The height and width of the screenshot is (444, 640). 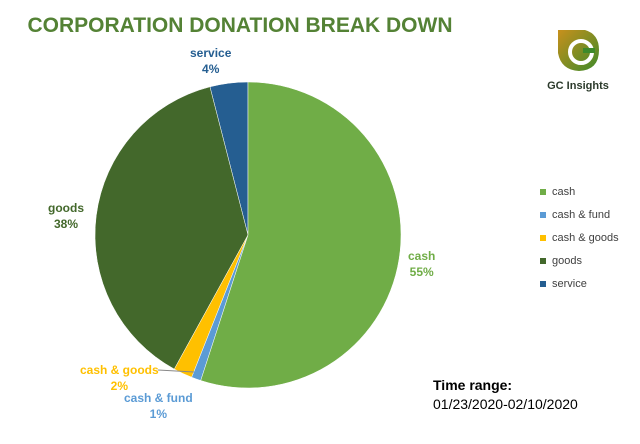 I want to click on label-name: cash & goods, so click(x=119, y=370).